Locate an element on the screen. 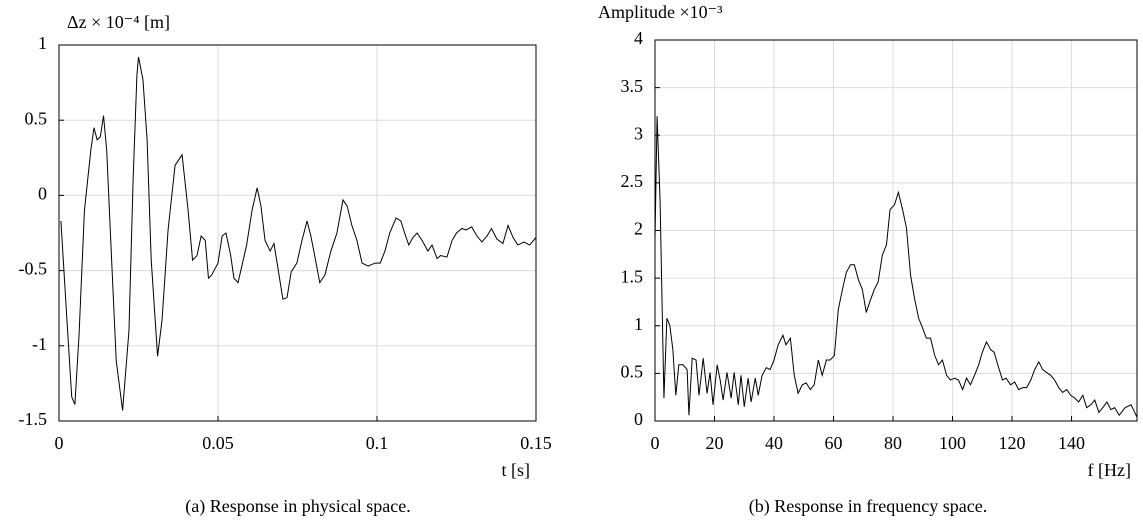 Image resolution: width=1143 pixels, height=525 pixels. y-tick-label: -1 is located at coordinates (39, 344).